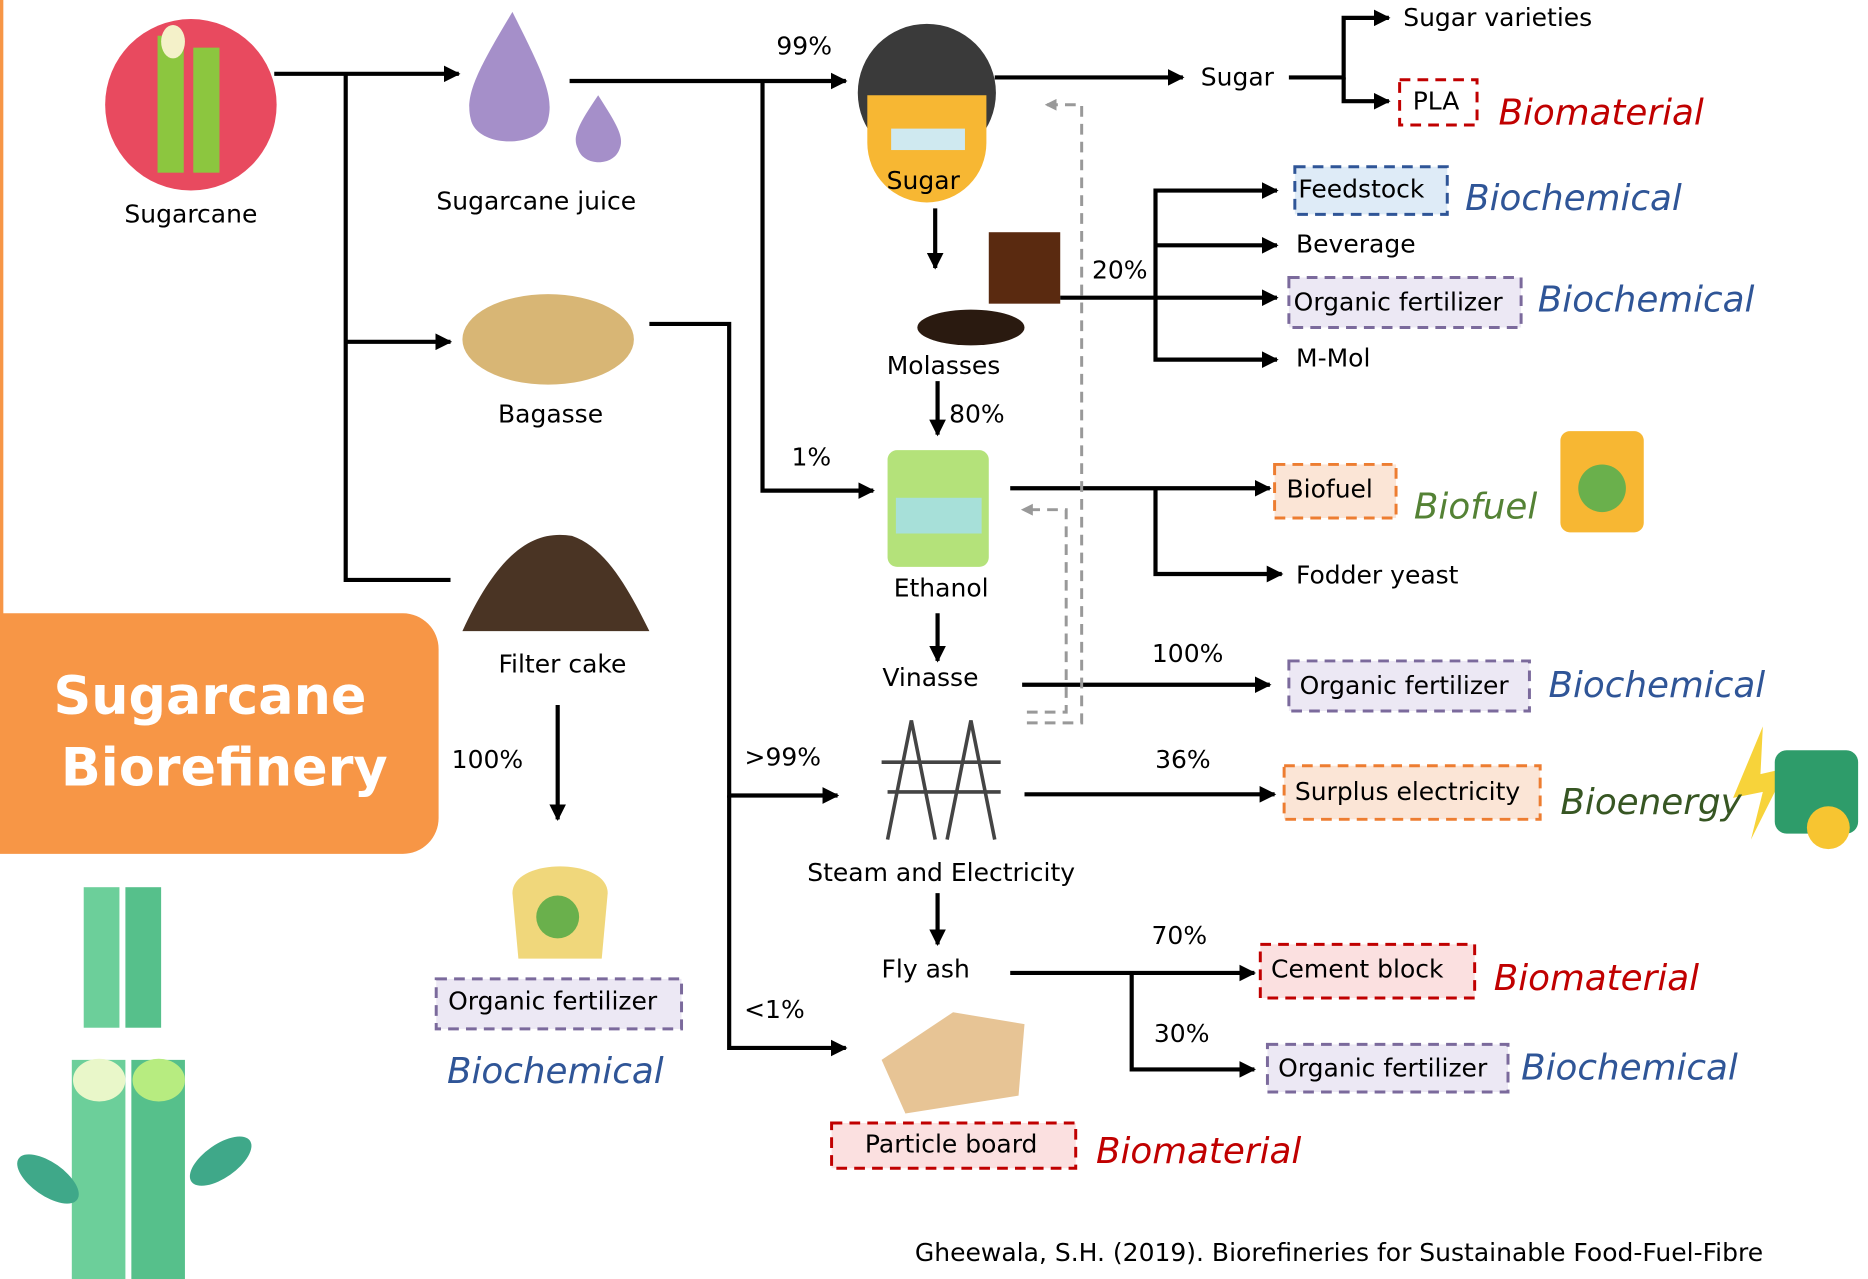 The image size is (1868, 1279). I want to click on share-label: 80%, so click(977, 414).